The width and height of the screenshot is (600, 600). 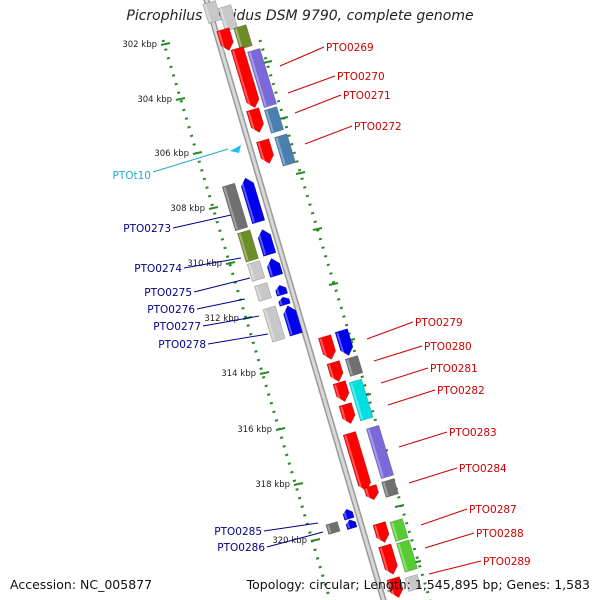 What do you see at coordinates (439, 323) in the screenshot?
I see `label-pto0279: PTO0279` at bounding box center [439, 323].